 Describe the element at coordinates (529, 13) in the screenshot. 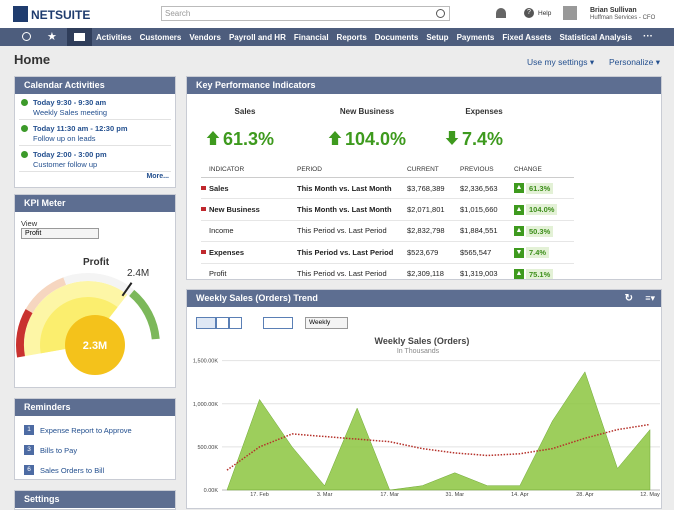

I see `help-icon: ?` at that location.